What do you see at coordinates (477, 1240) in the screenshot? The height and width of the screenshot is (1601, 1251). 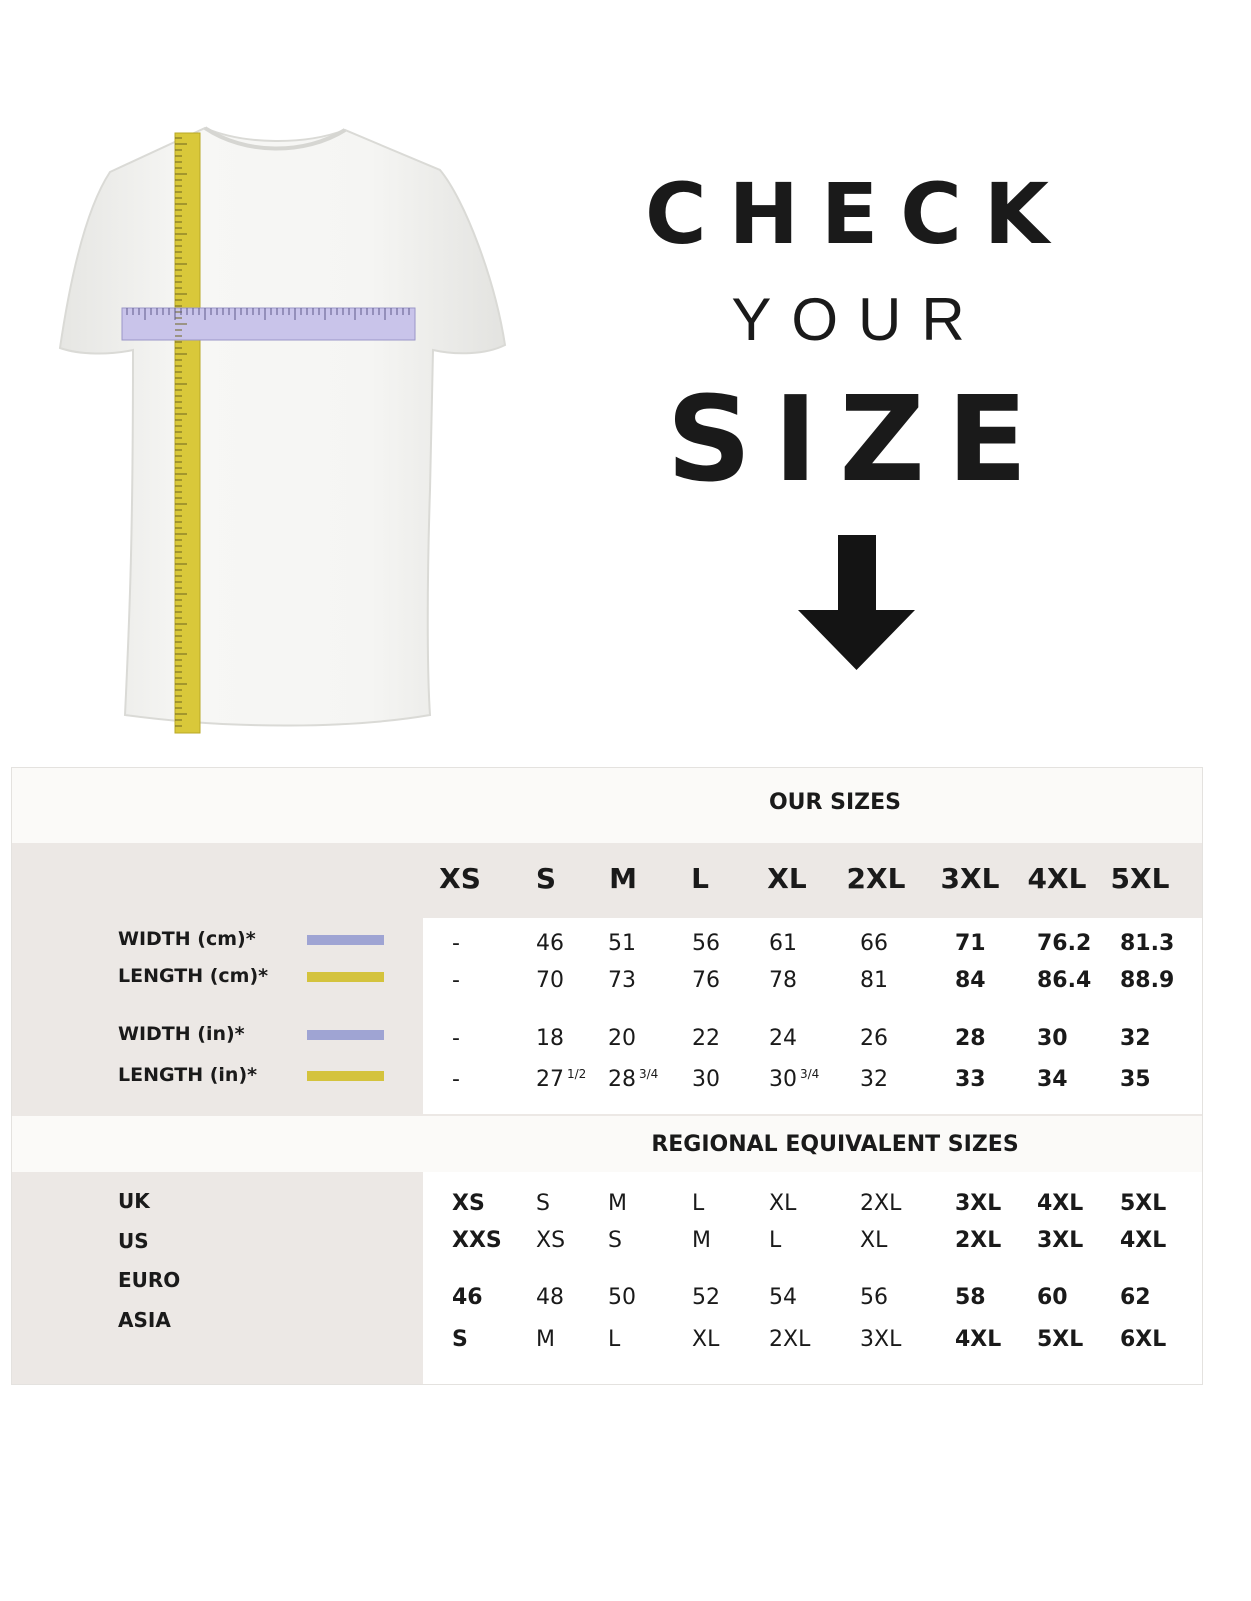 I see `regional-size-value: XXS` at bounding box center [477, 1240].